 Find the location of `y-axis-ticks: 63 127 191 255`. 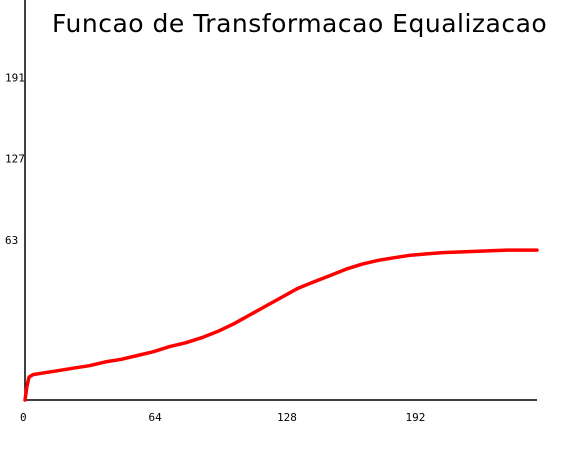

y-axis-ticks: 63 127 191 255 is located at coordinates (15, 123).